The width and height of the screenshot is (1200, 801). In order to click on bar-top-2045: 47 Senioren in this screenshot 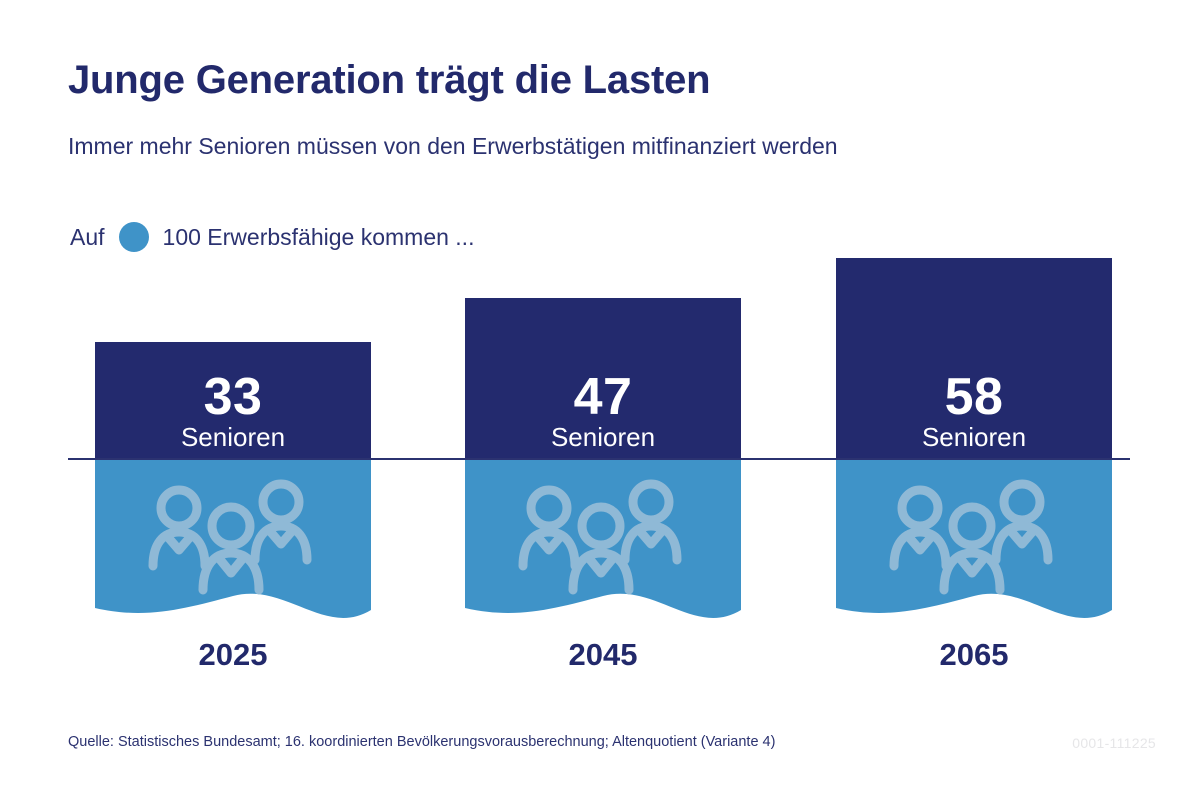, I will do `click(603, 379)`.